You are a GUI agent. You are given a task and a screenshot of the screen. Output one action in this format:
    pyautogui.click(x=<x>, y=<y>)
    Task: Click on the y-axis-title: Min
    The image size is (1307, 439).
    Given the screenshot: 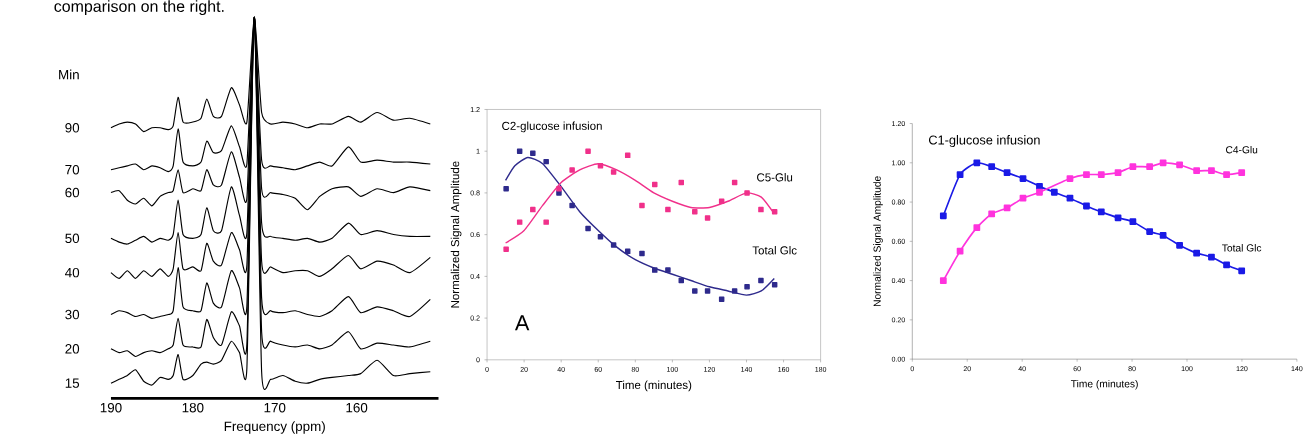 What is the action you would take?
    pyautogui.click(x=69, y=74)
    